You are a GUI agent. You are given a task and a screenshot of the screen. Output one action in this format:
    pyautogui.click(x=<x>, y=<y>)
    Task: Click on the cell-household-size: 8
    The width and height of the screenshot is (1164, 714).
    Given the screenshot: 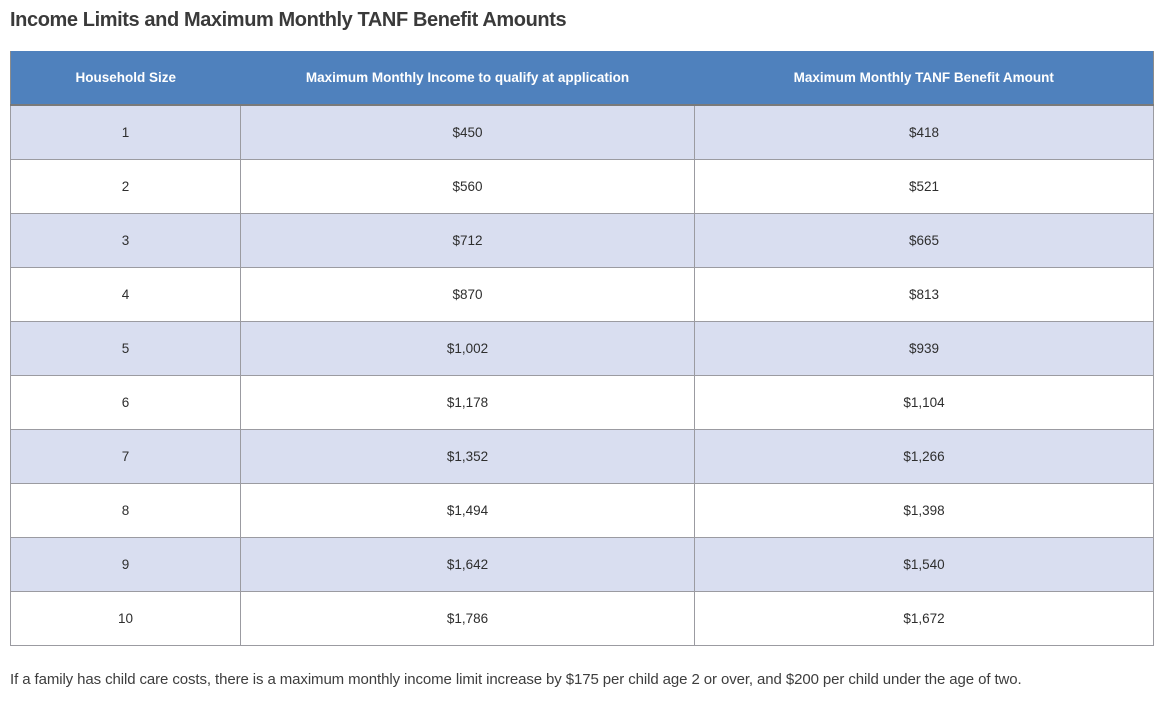 What is the action you would take?
    pyautogui.click(x=125, y=510)
    